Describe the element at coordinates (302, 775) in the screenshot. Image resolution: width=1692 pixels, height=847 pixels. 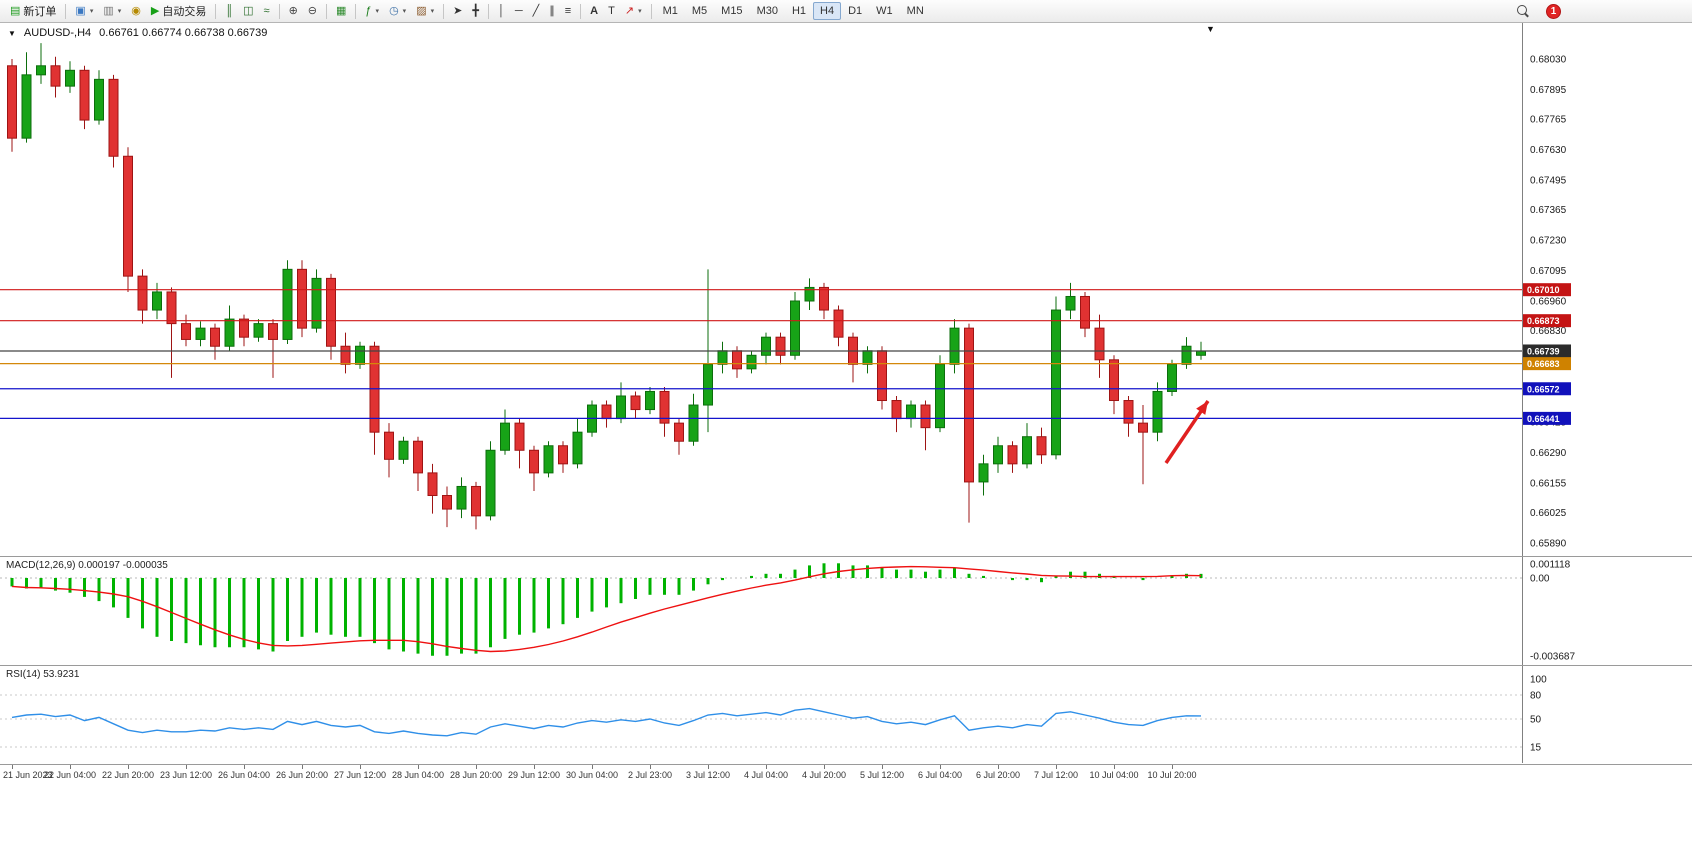
I see `time-label: 26 Jun 20:00` at that location.